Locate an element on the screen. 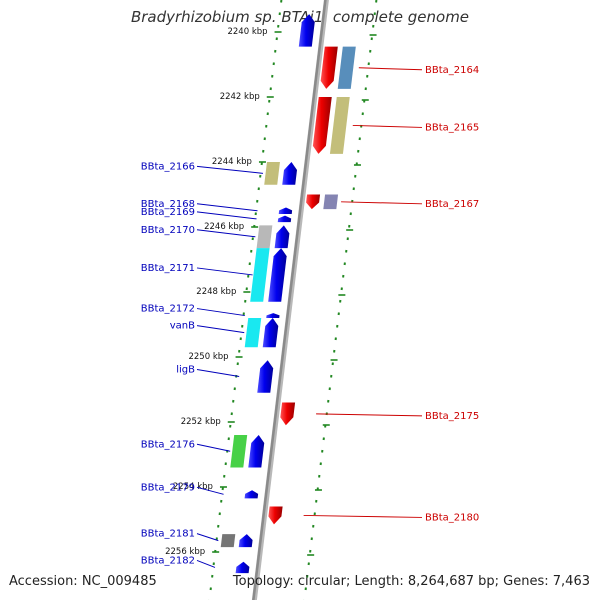 Image resolution: width=600 pixels, height=600 pixels. gene-label: BBta_2175 is located at coordinates (452, 416).